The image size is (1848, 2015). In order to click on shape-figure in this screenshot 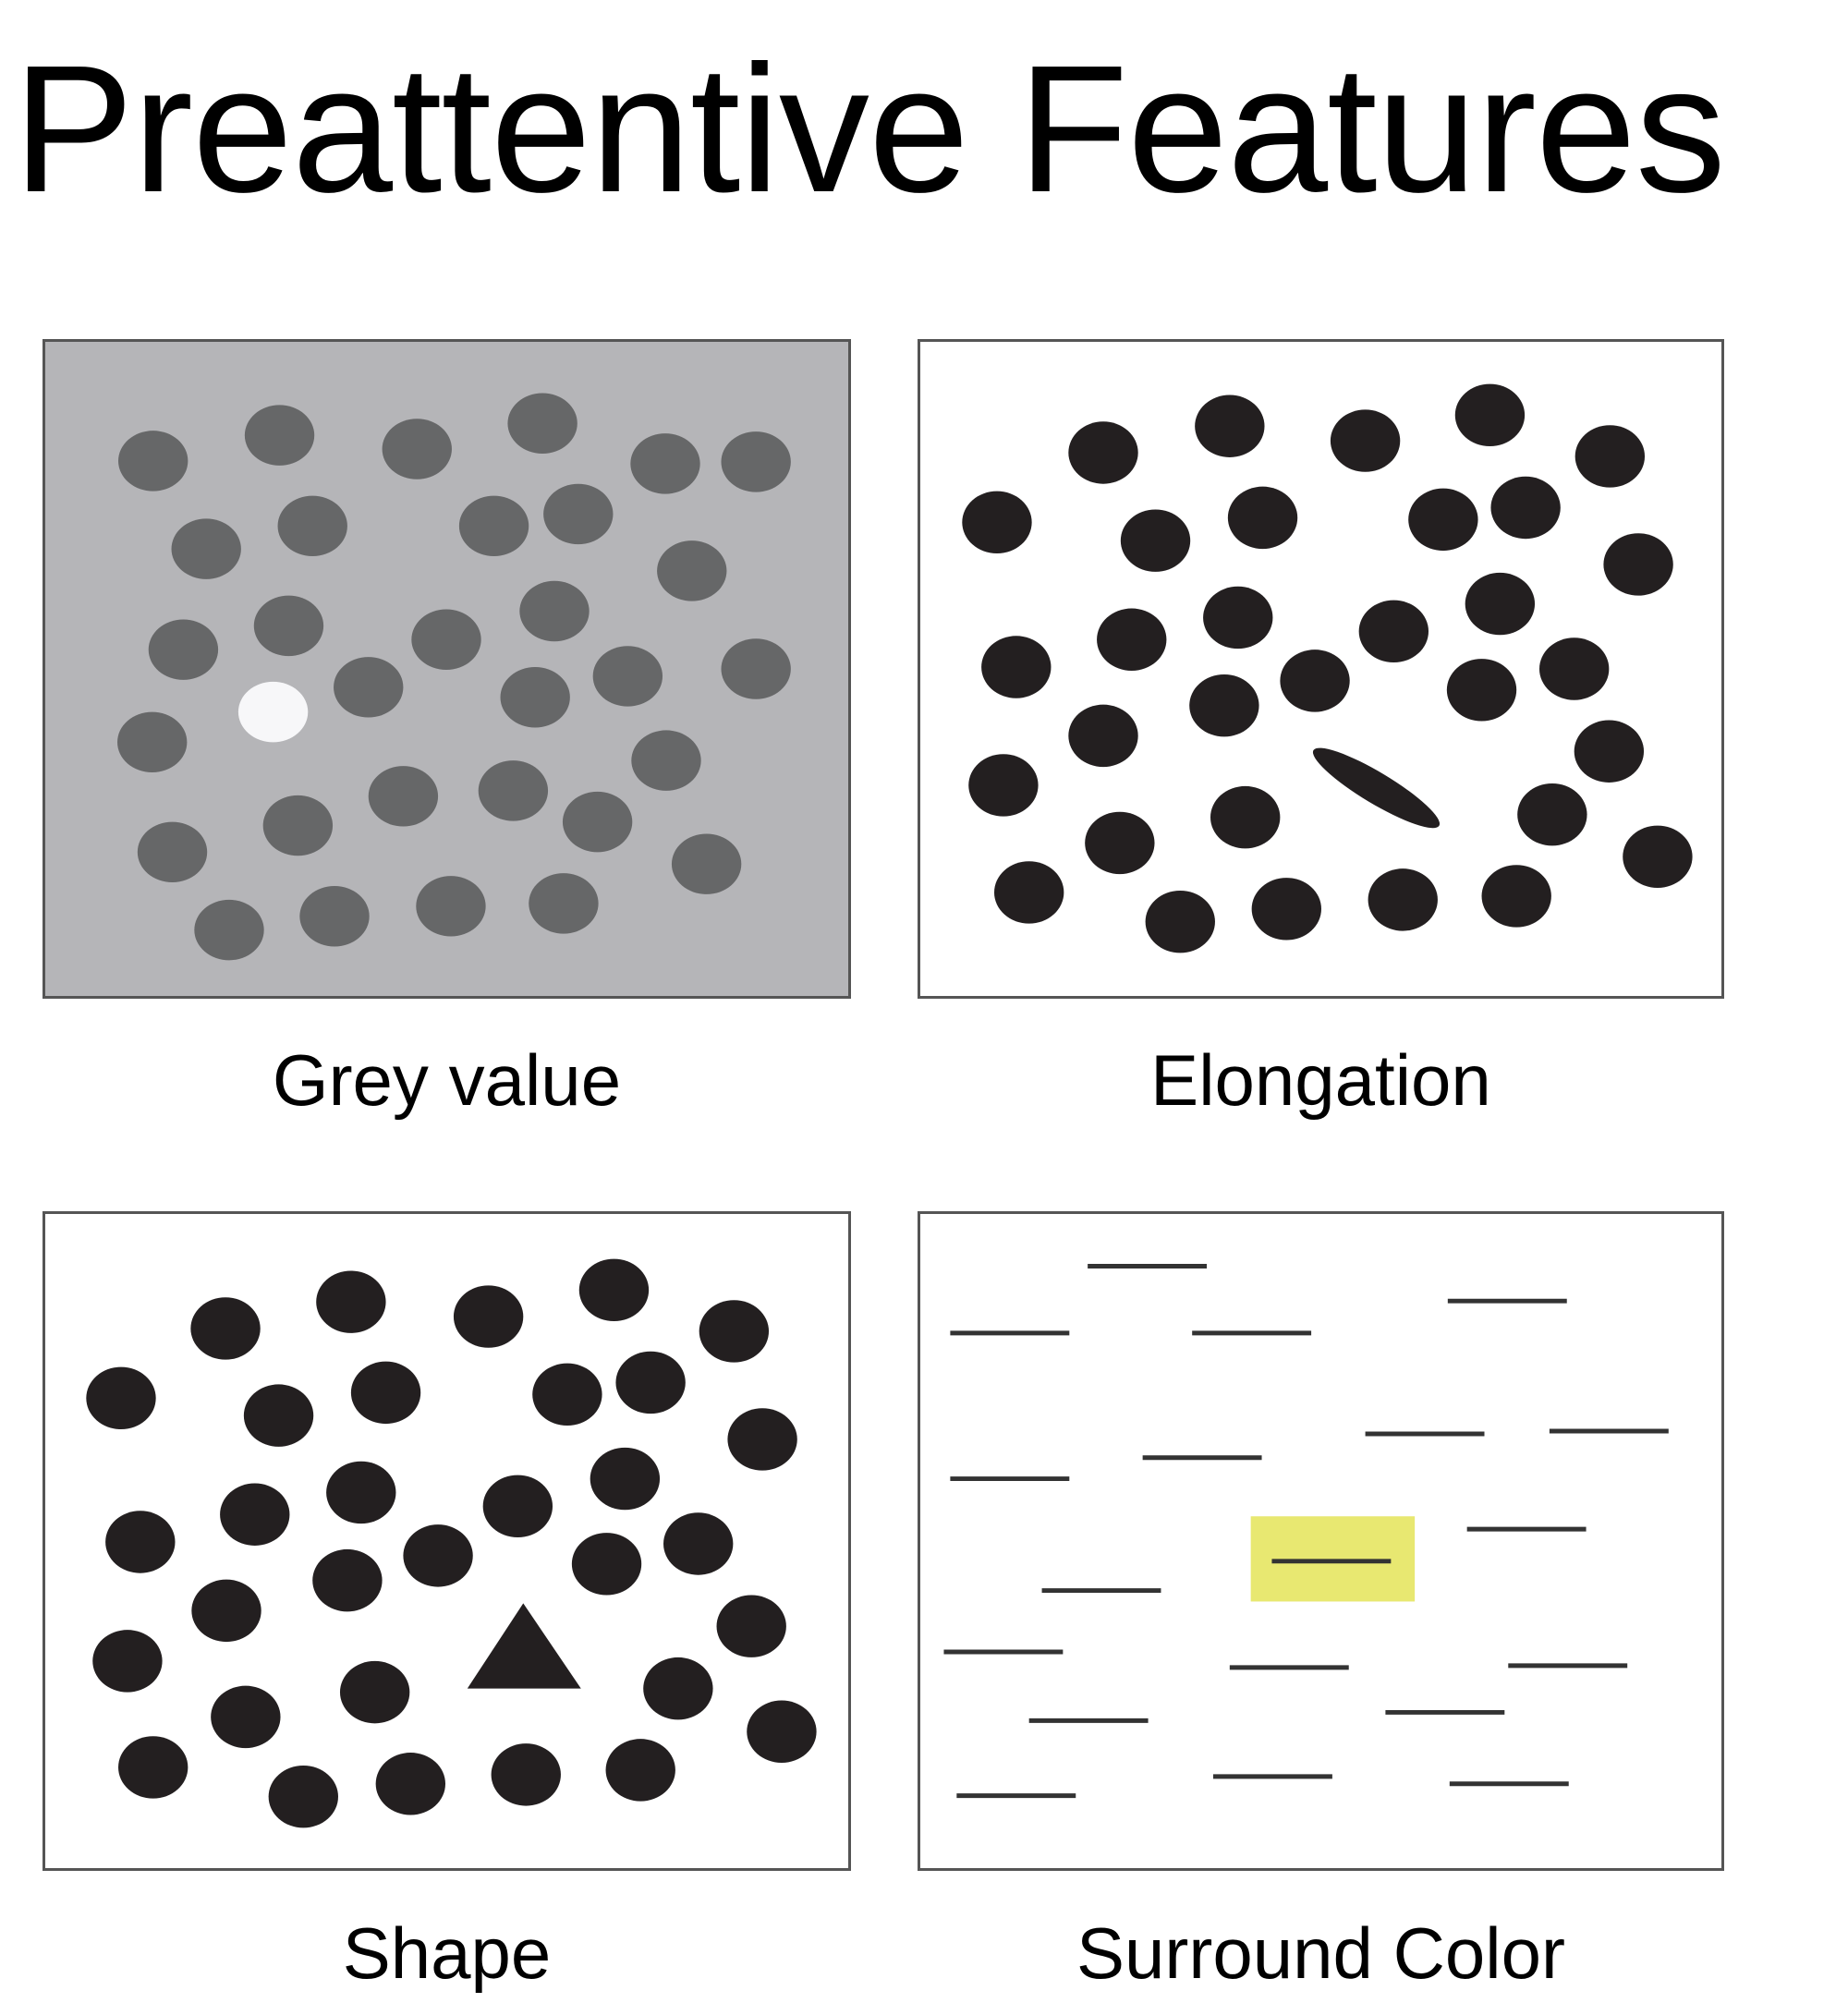, I will do `click(451, 1543)`.